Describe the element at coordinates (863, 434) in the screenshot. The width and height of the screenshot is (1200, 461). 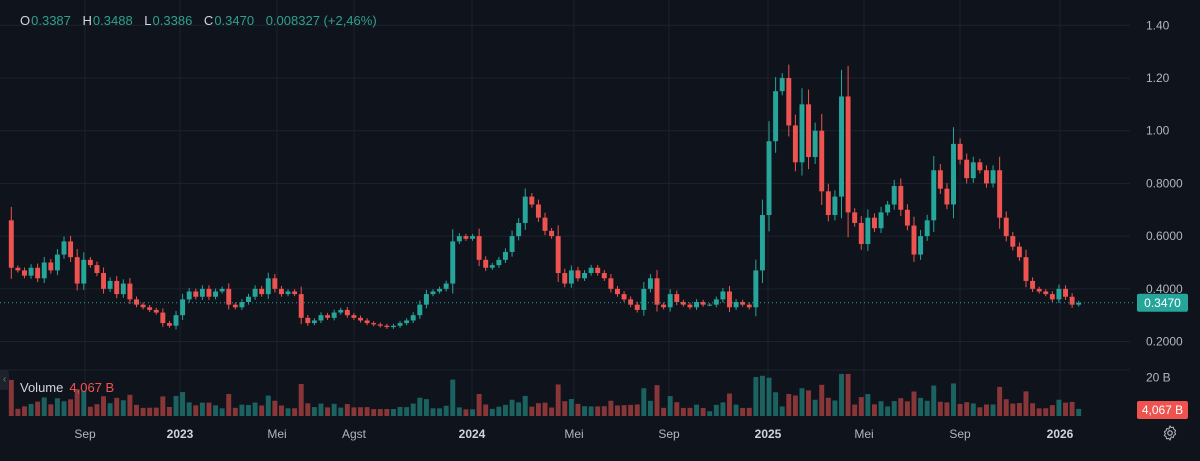
I see `time-tick-label: Mei` at that location.